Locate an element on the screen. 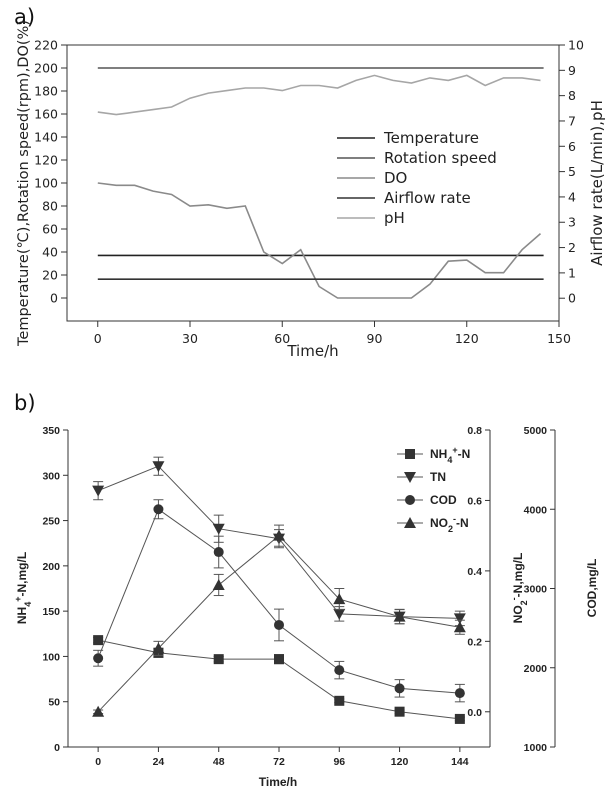  chart-b-right2-ticks: 1000 2000 3000 4000 5000 is located at coordinates (539, 589).